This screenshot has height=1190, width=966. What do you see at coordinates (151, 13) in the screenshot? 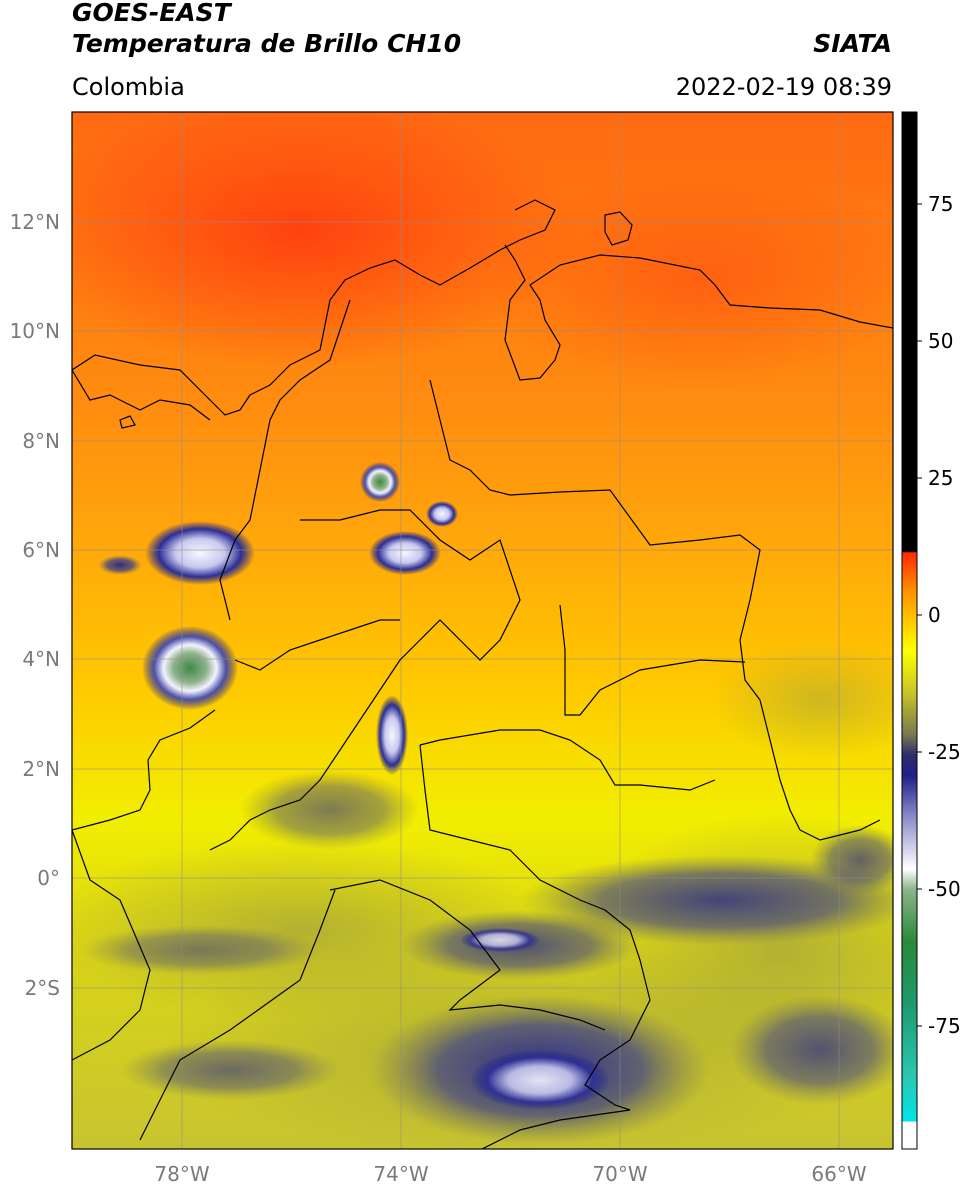
I see `map-title-line1: GOES-EAST` at bounding box center [151, 13].